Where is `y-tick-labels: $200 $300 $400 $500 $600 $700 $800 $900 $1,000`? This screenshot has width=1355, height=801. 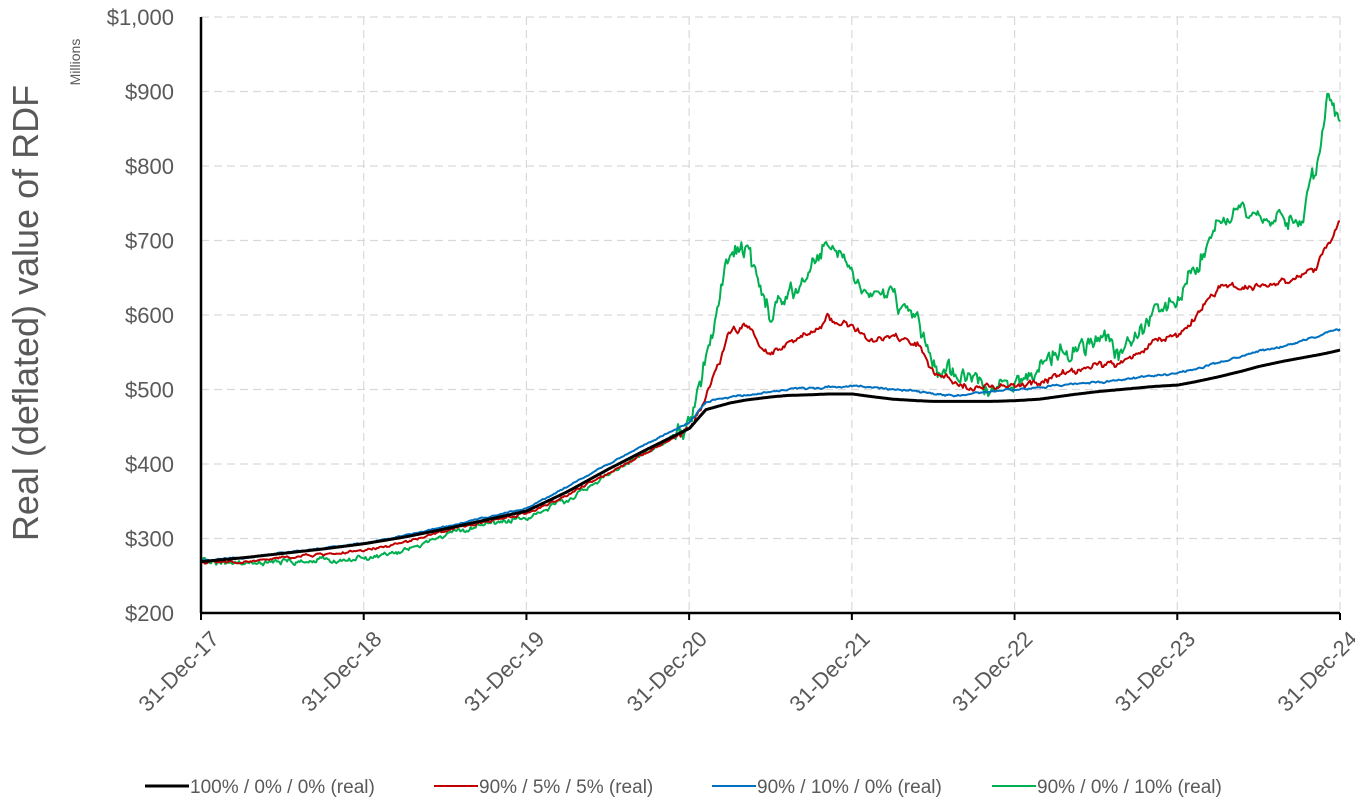
y-tick-labels: $200 $300 $400 $500 $600 $700 $800 $900 $1,000 is located at coordinates (140, 315).